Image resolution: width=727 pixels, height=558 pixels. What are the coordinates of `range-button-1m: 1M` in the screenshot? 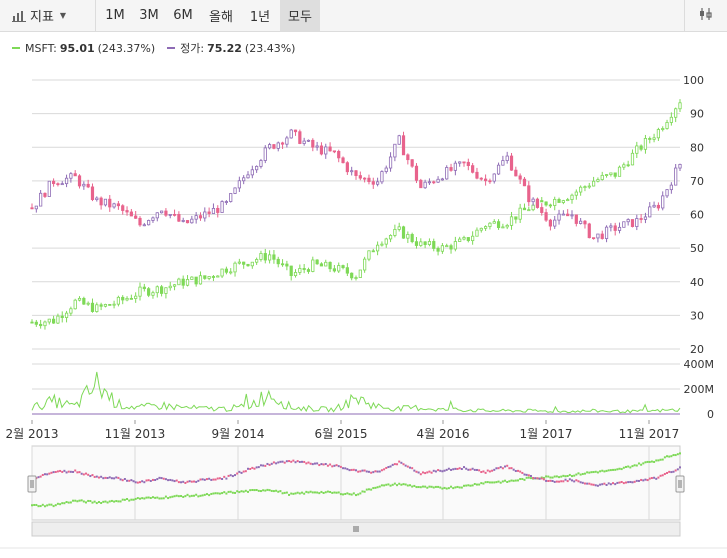 It's located at (115, 15).